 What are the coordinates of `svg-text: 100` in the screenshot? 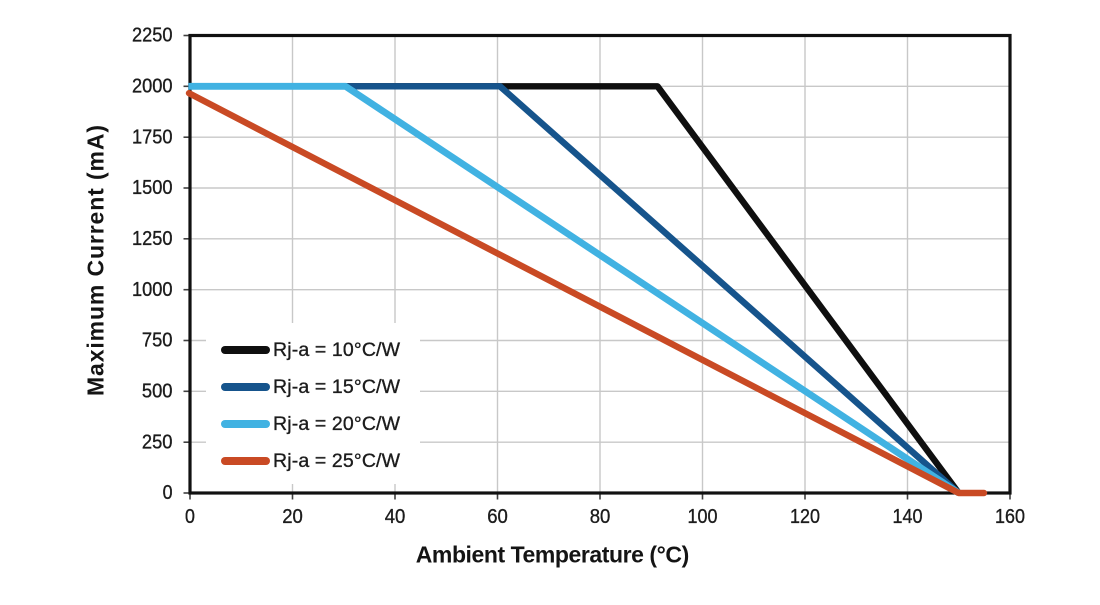 It's located at (703, 517).